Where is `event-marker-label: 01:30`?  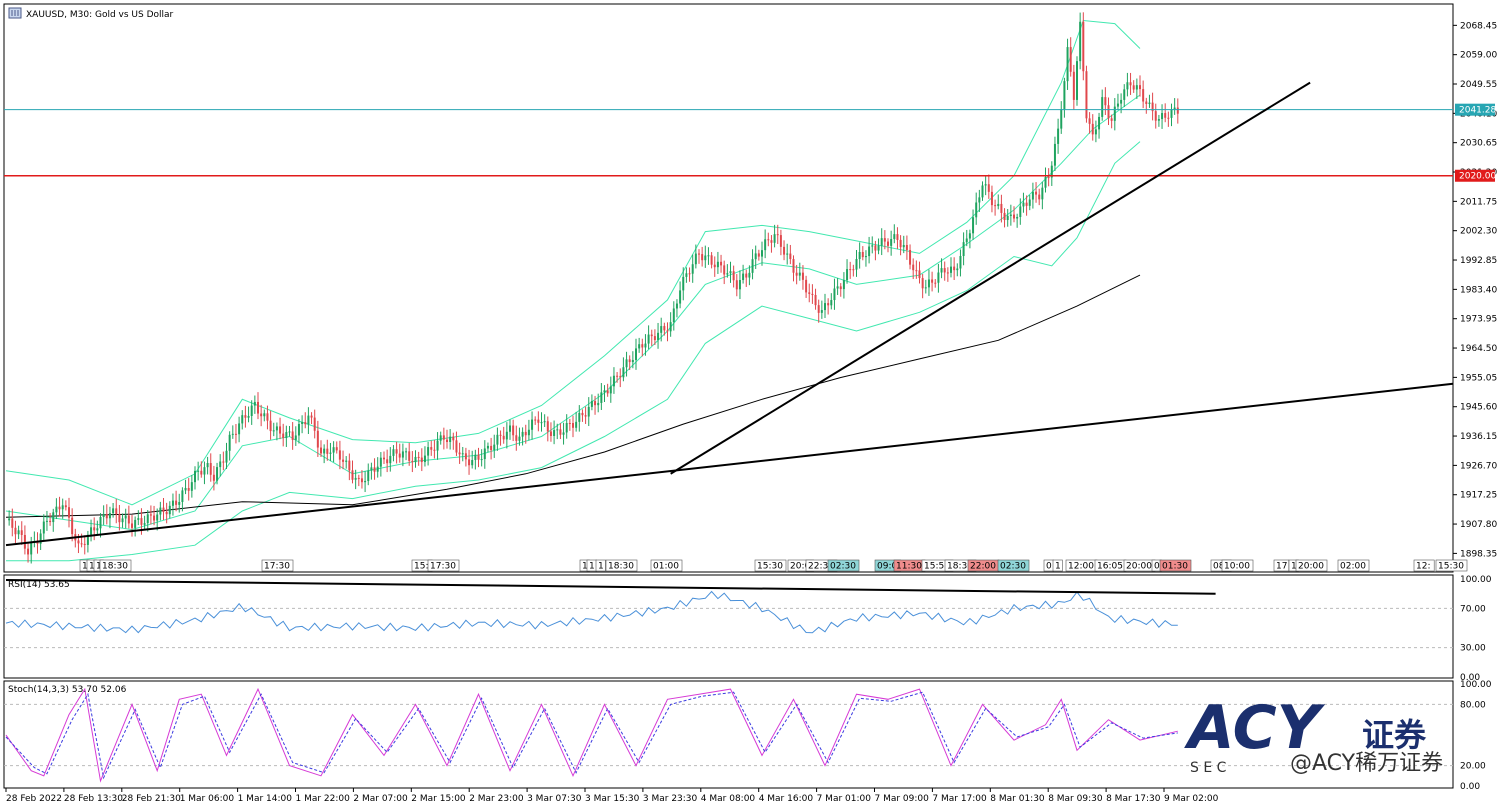 event-marker-label: 01:30 is located at coordinates (1175, 567).